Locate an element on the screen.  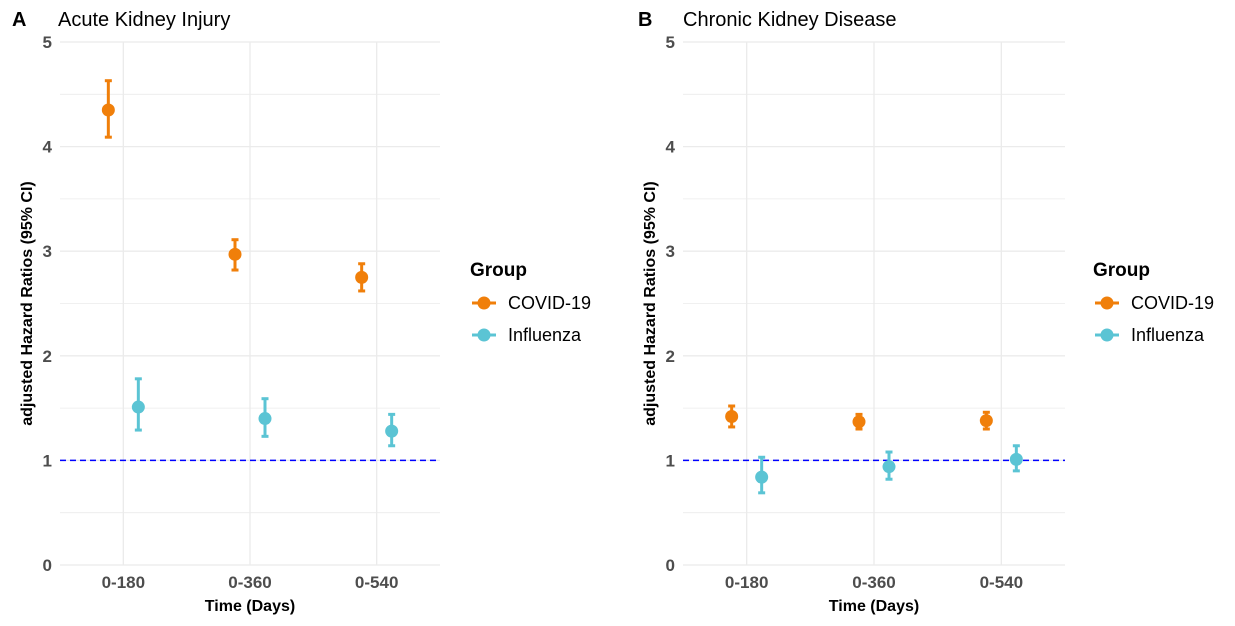
panel-b-x-tick-label: 0-180 is located at coordinates (746, 582).